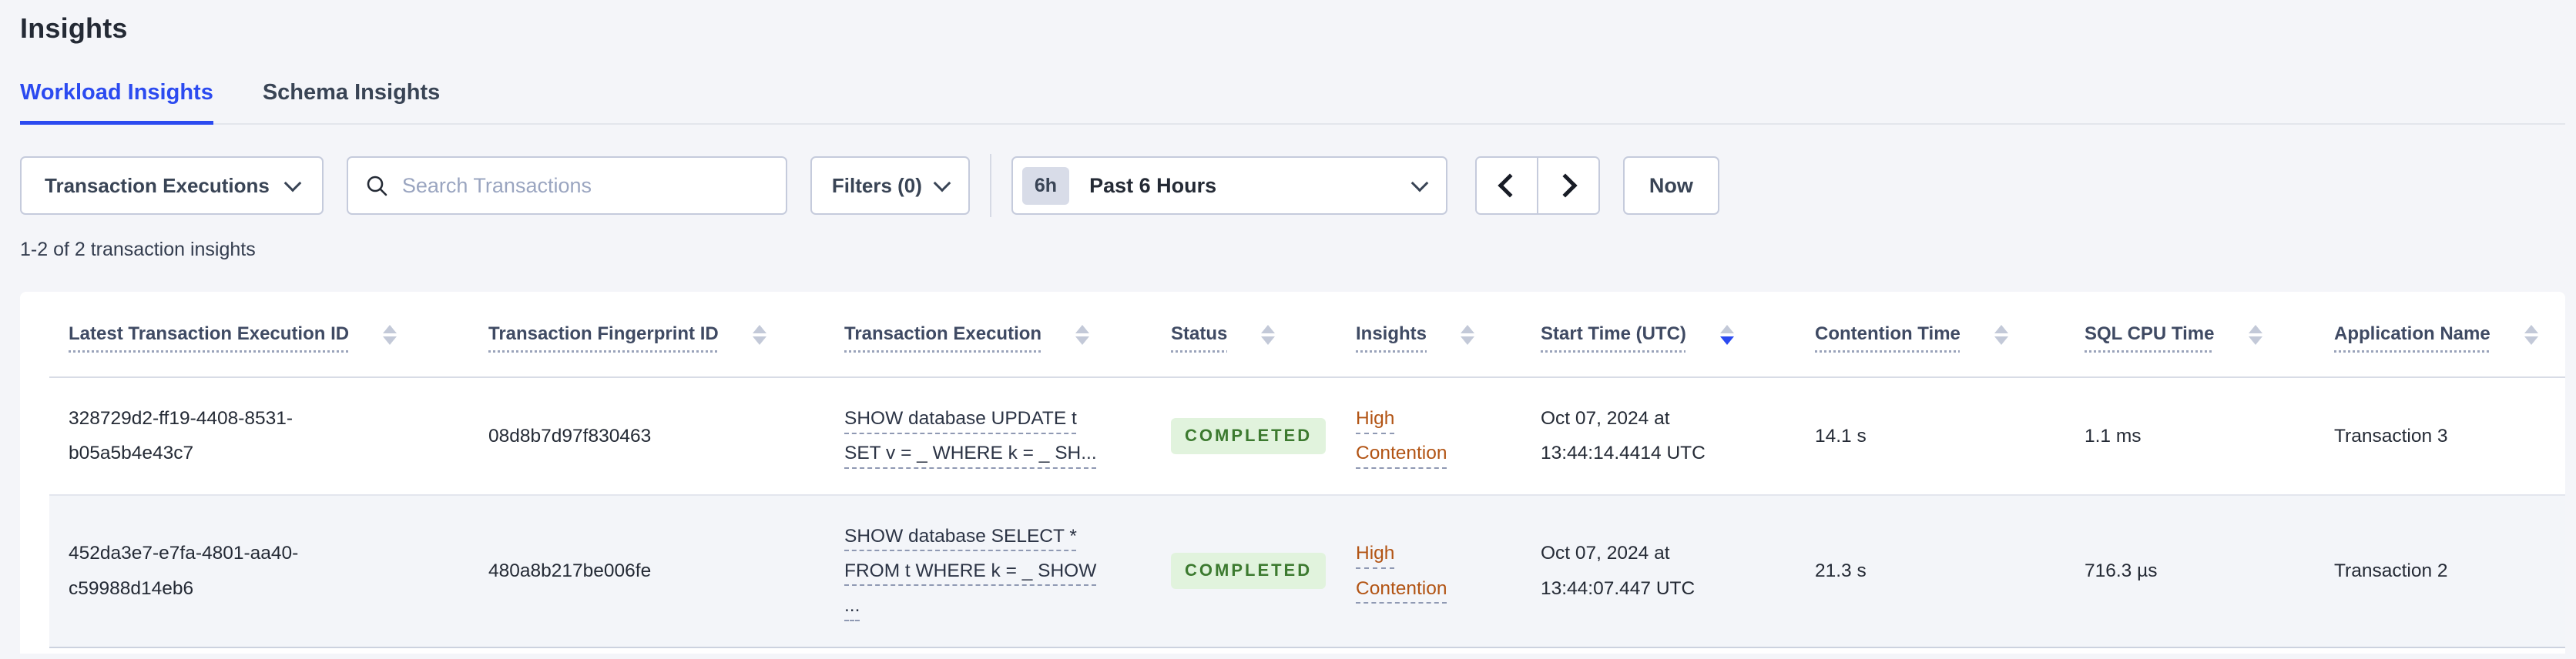  Describe the element at coordinates (1045, 185) in the screenshot. I see `time-range-badge: 6h` at that location.